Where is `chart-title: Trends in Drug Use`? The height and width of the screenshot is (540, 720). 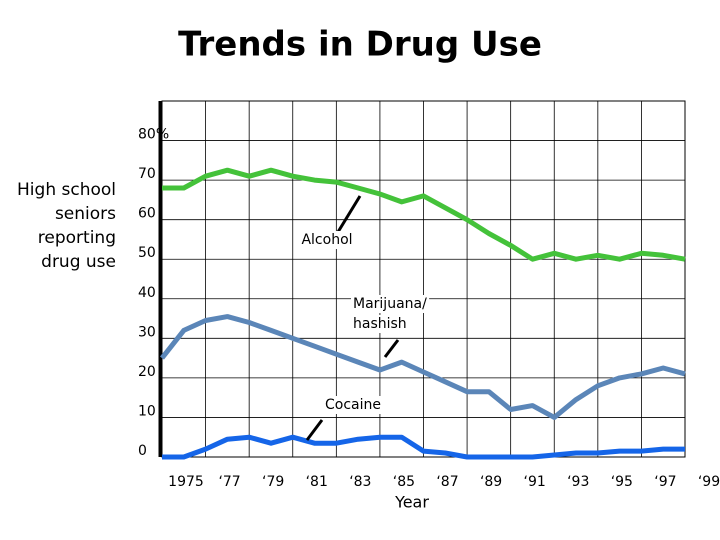
chart-title: Trends in Drug Use is located at coordinates (360, 45).